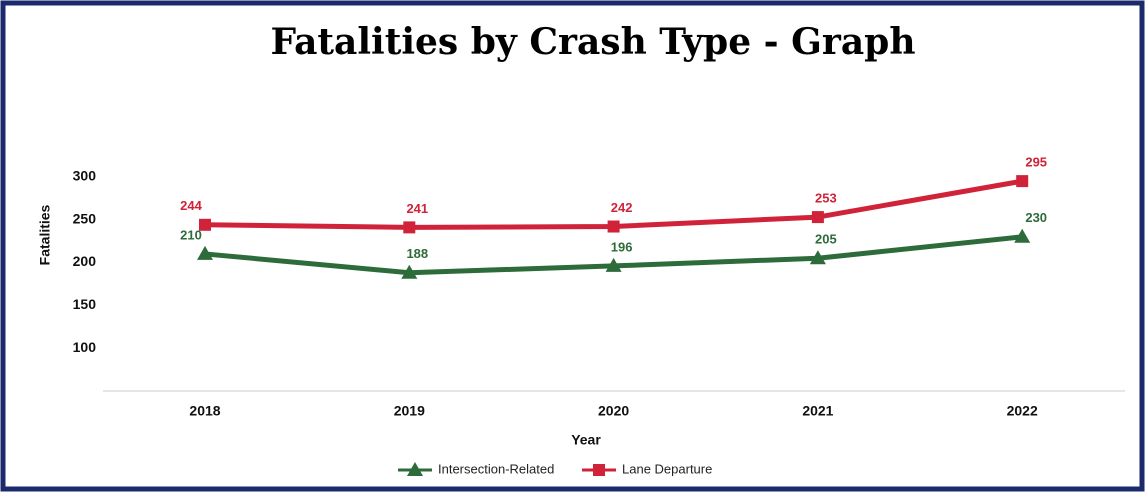 The height and width of the screenshot is (492, 1146). I want to click on chart-title: Fatalities by Crash Type - Graph, so click(593, 42).